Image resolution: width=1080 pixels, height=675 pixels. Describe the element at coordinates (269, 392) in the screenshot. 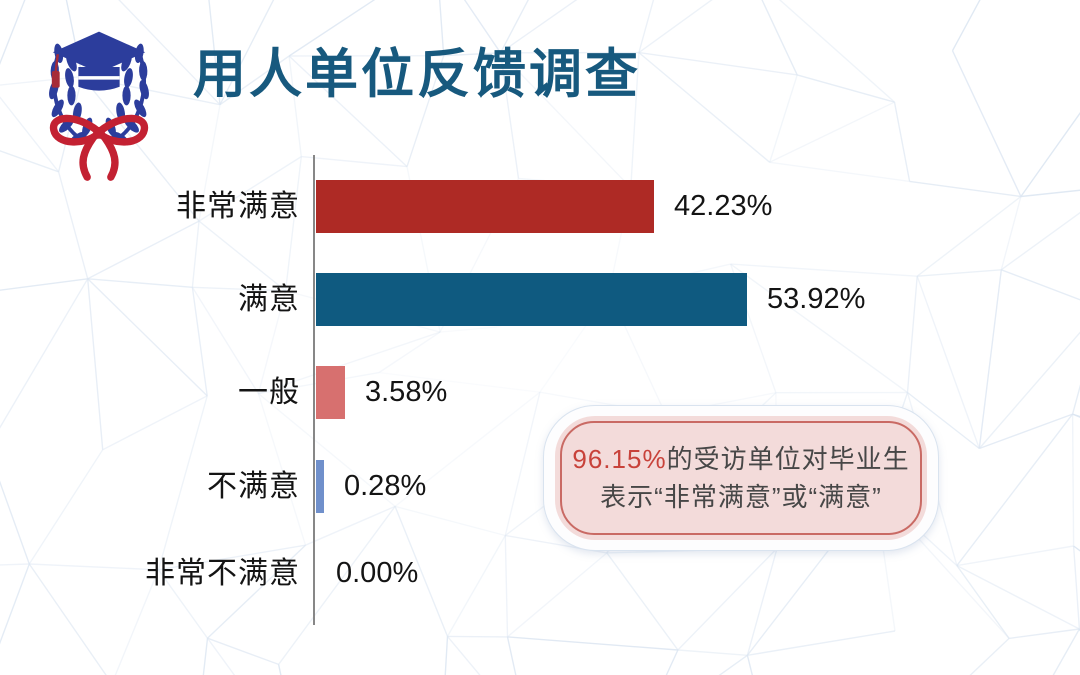

I see `category-label: 一般` at that location.